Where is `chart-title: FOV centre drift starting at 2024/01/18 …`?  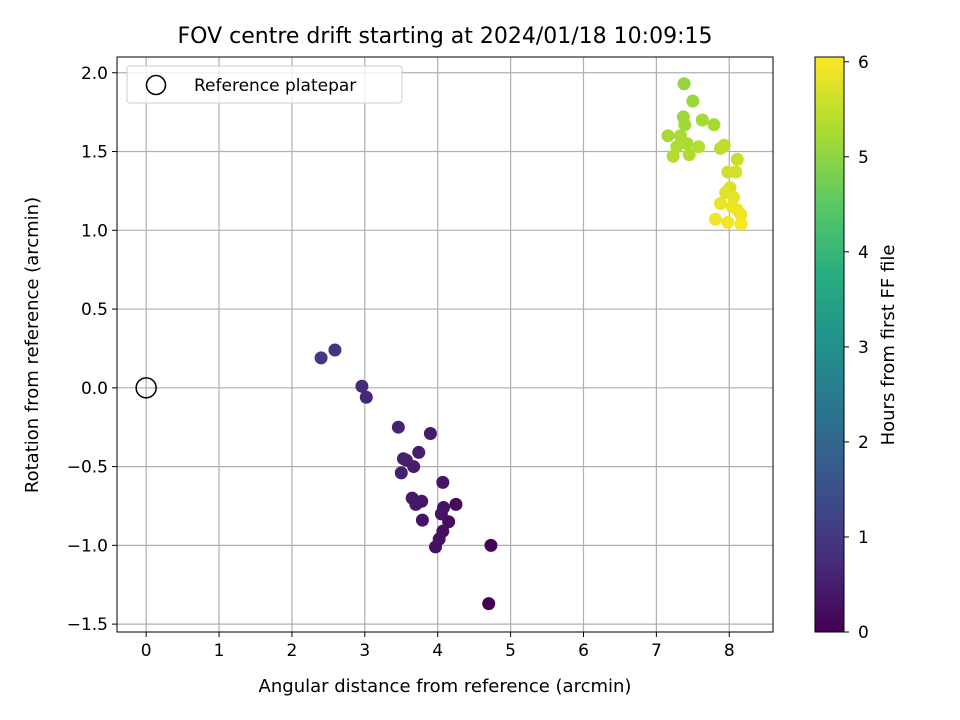 chart-title: FOV centre drift starting at 2024/01/18 … is located at coordinates (445, 36).